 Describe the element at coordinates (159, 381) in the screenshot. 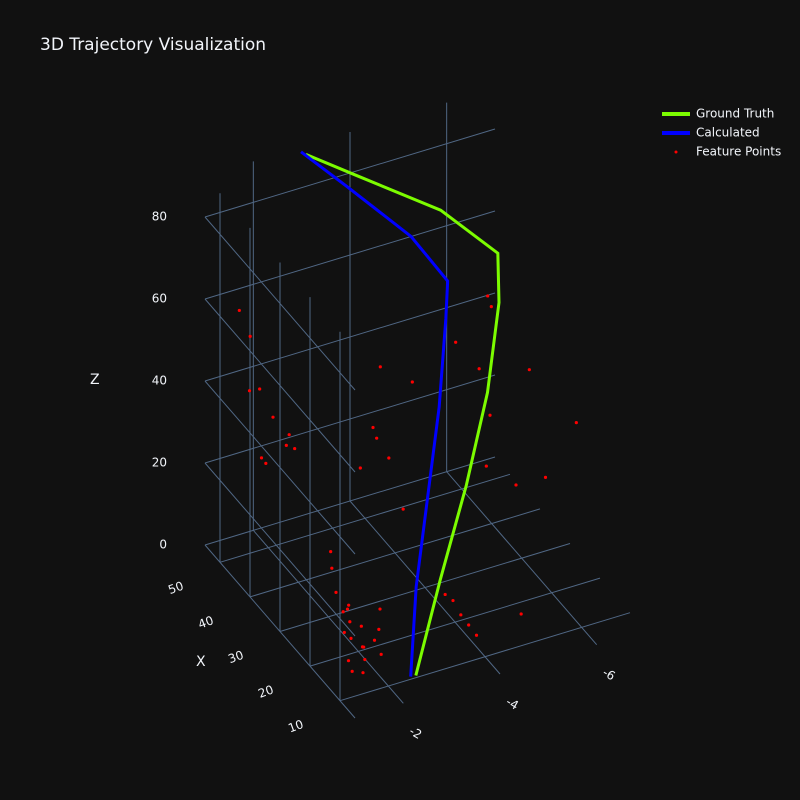

I see `z-tick-label: 40` at that location.